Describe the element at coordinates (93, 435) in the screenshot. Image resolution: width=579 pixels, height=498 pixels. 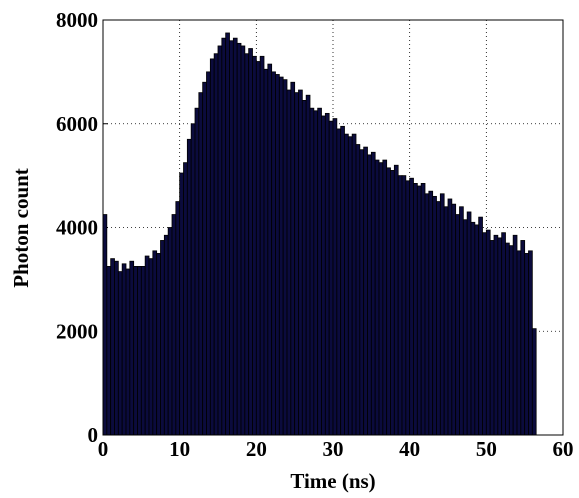
I see `y-tick-label: 0` at that location.